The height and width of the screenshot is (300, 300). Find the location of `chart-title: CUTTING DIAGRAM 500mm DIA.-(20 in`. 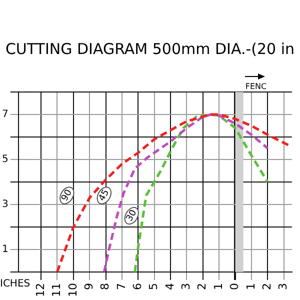

chart-title: CUTTING DIAGRAM 500mm DIA.-(20 in is located at coordinates (150, 49).